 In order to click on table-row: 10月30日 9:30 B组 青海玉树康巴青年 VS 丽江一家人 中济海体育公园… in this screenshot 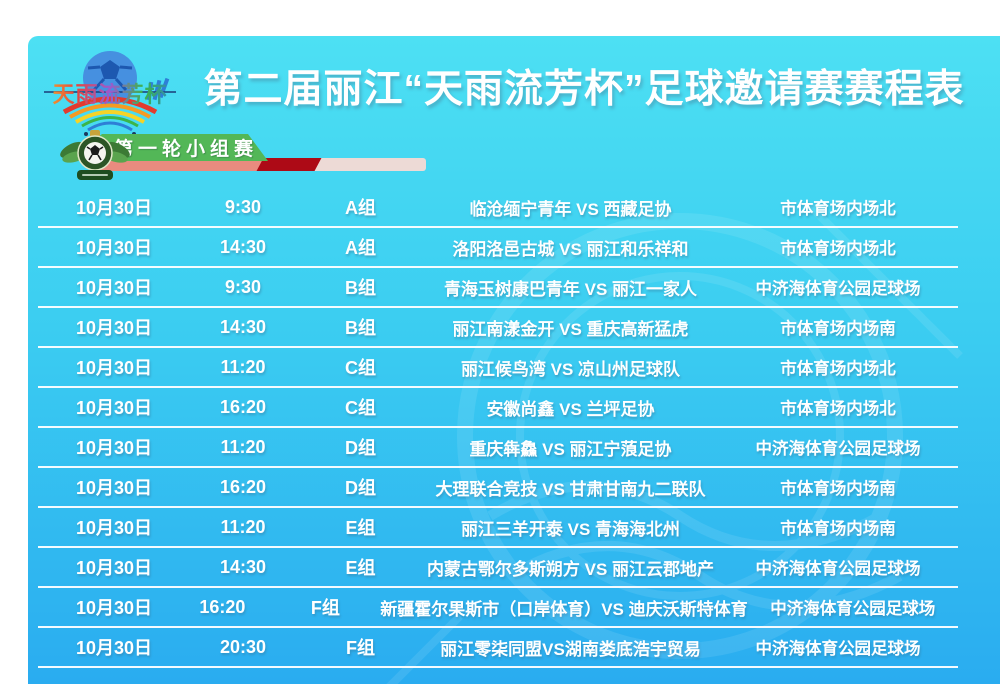, I will do `click(498, 288)`.